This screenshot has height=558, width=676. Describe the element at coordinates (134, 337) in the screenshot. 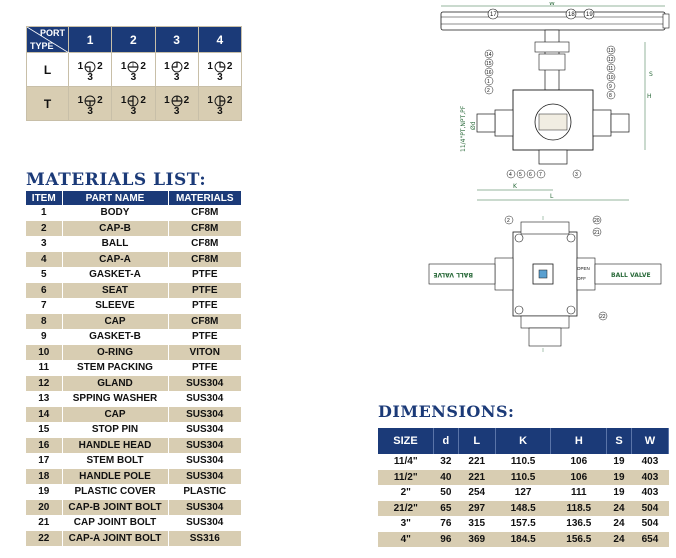

I see `table-row: 9 GASKET-B PTFE` at that location.